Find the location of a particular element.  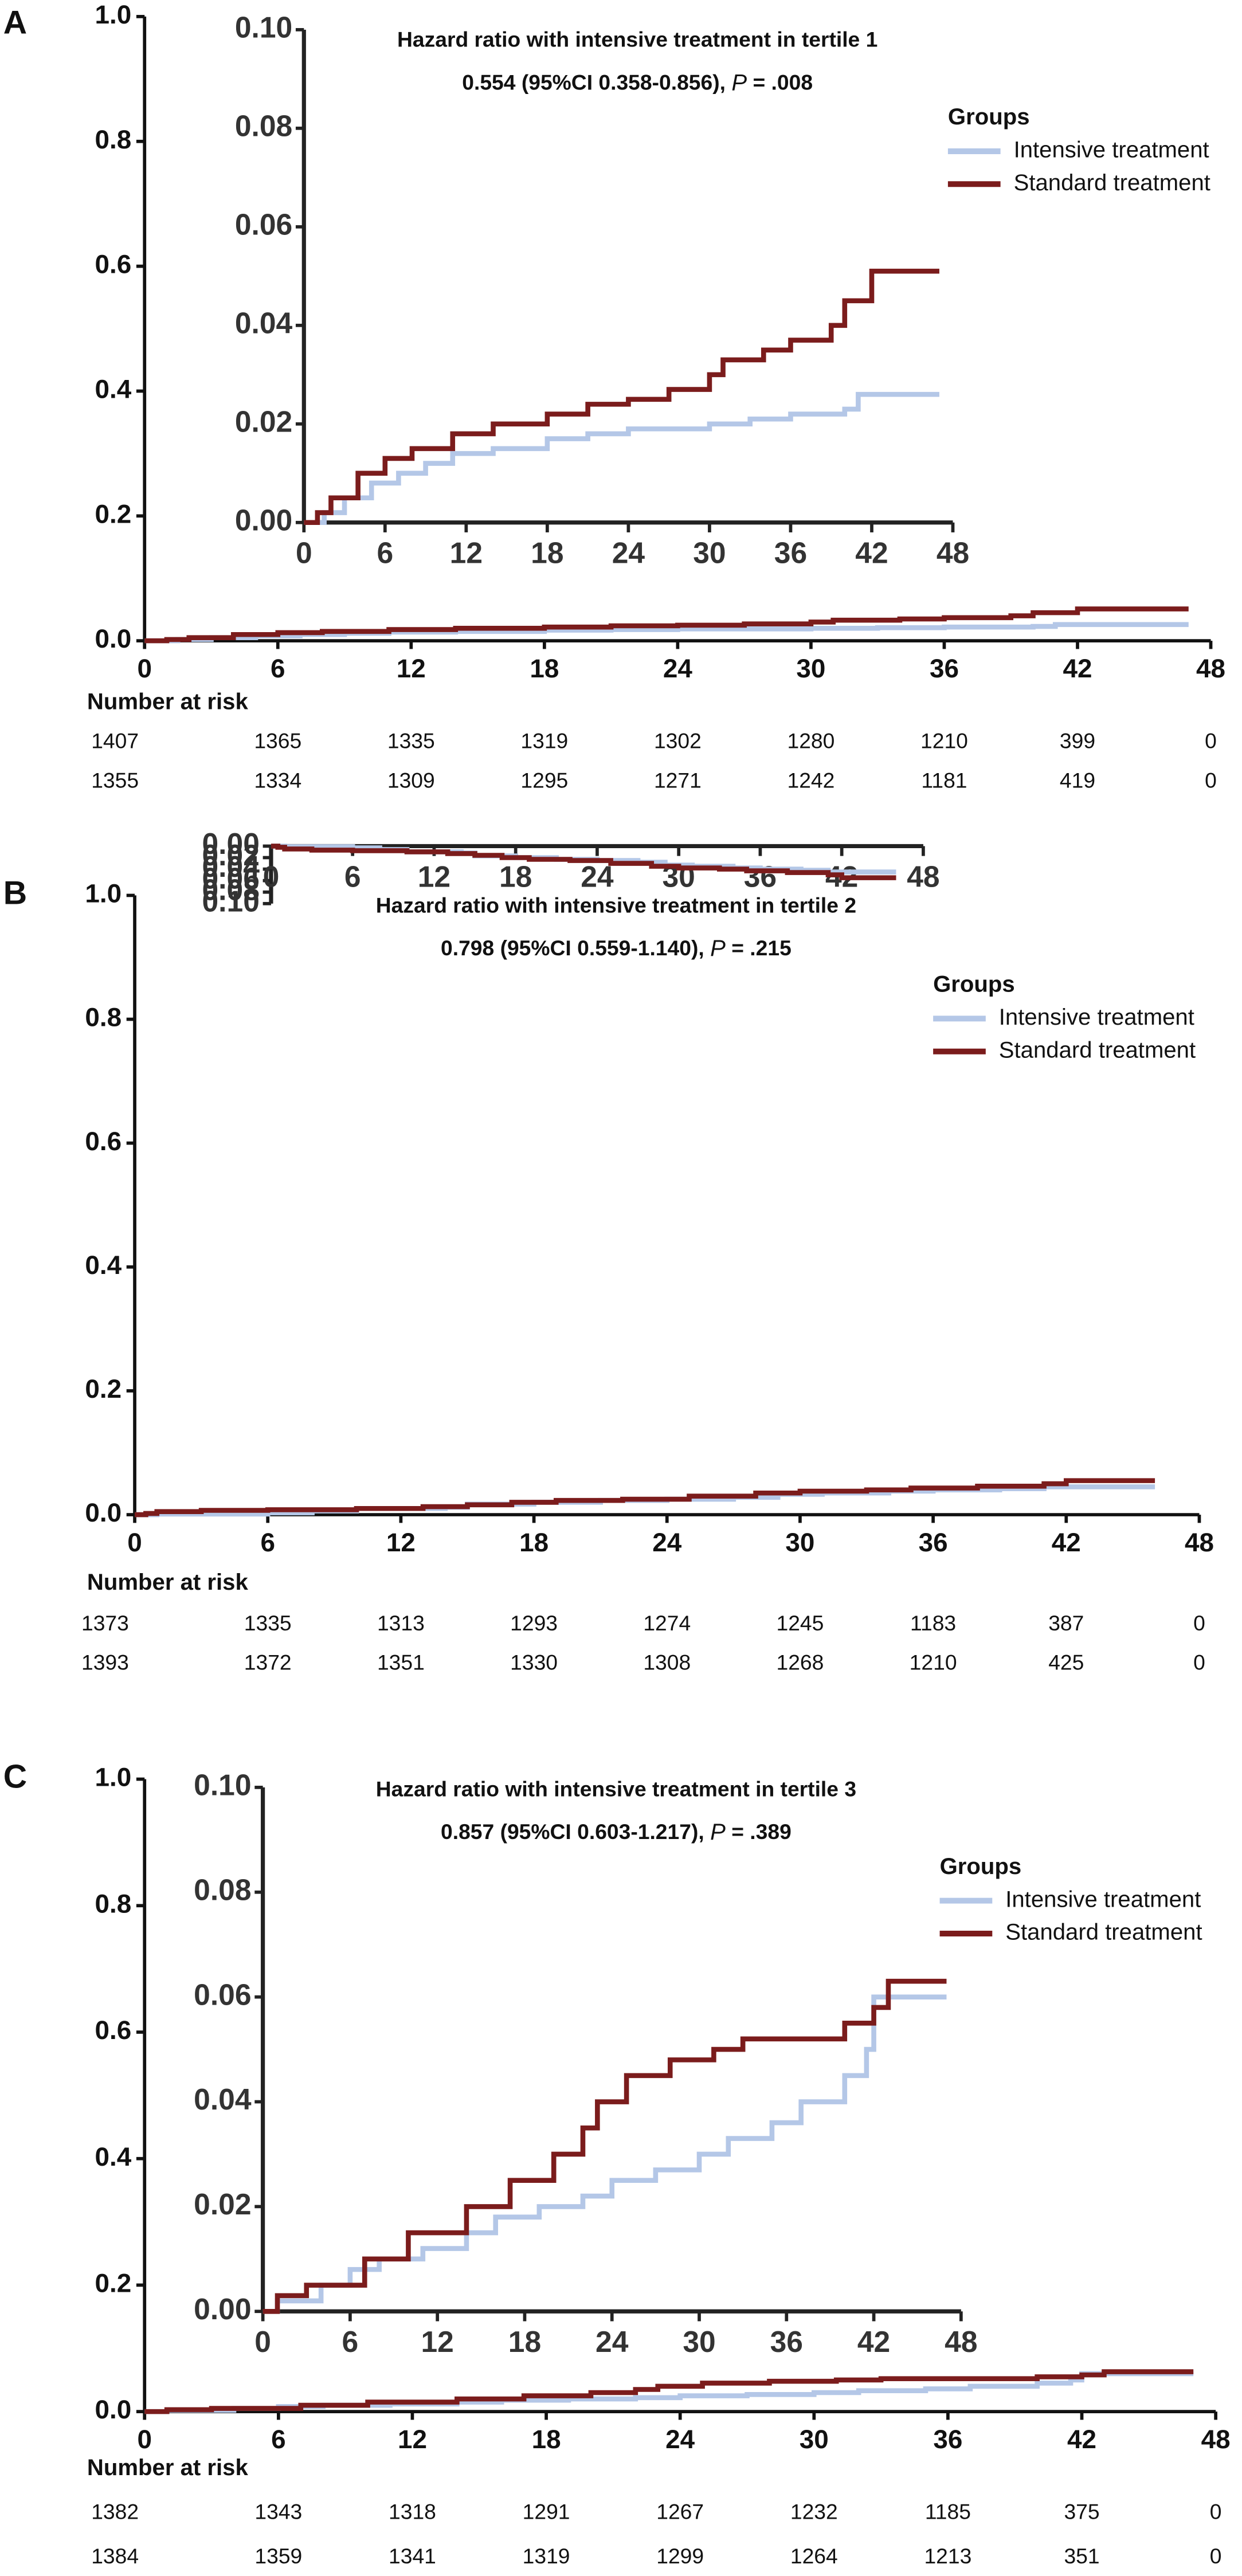

panel-label: B is located at coordinates (15, 893).